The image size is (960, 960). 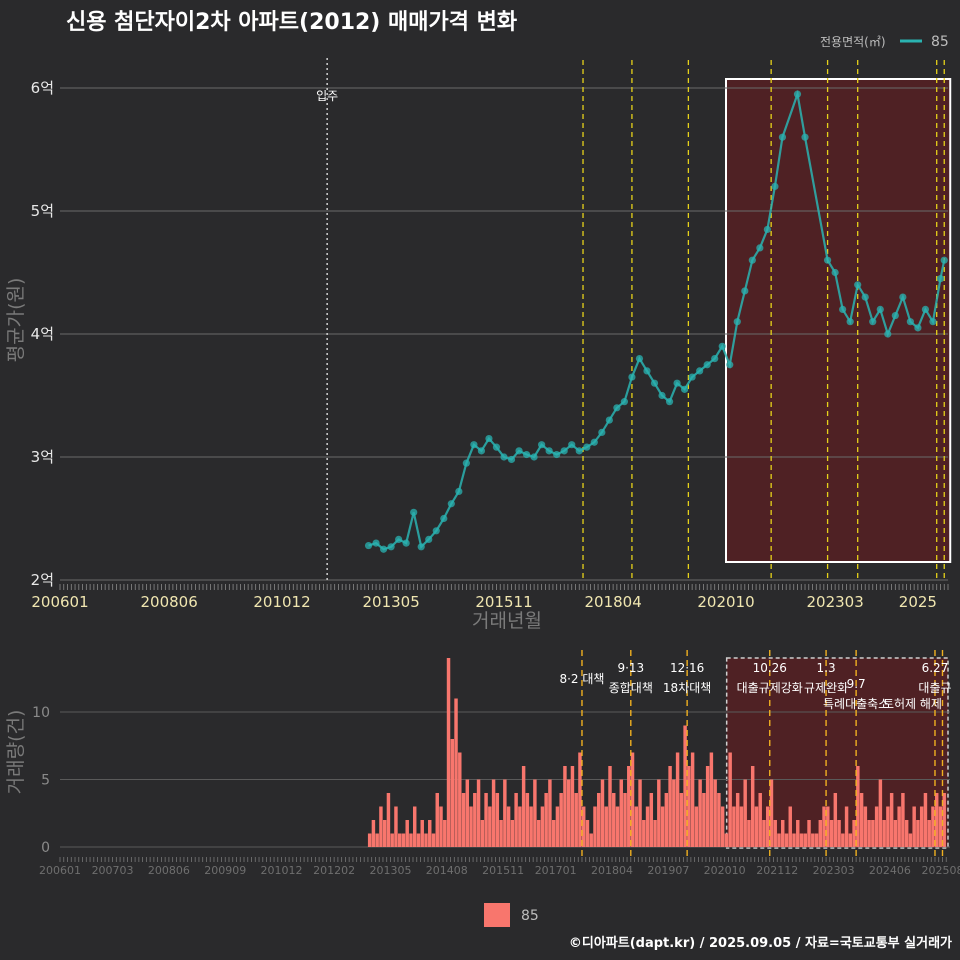 I want to click on volume-x-tick-label: 202112, so click(x=777, y=870).